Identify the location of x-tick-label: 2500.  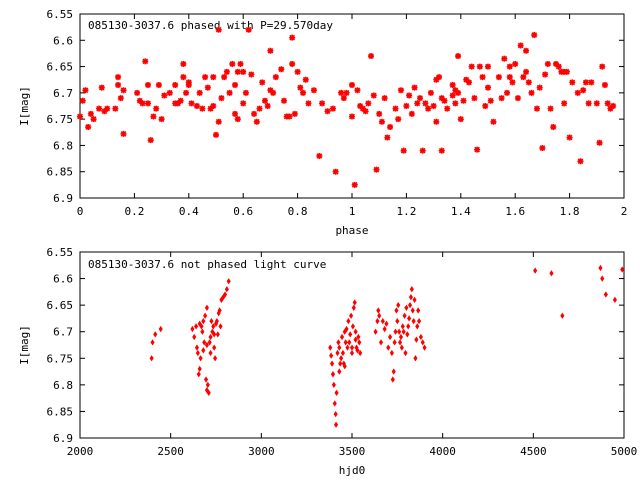
(170, 451).